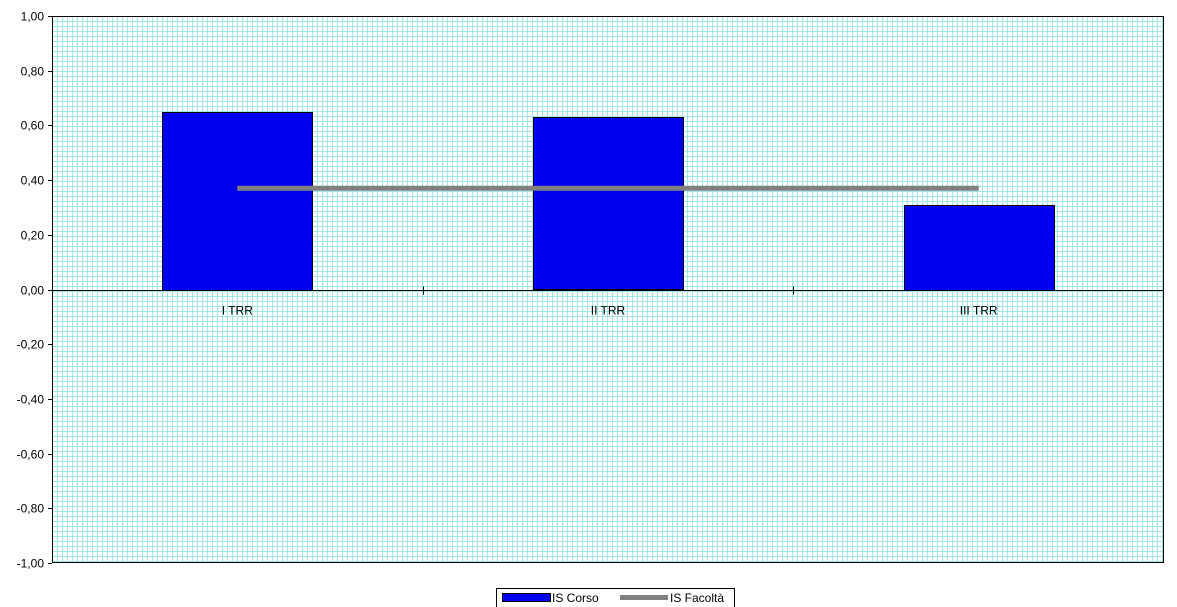  I want to click on legend: IS Corso IS Facoltà, so click(615, 597).